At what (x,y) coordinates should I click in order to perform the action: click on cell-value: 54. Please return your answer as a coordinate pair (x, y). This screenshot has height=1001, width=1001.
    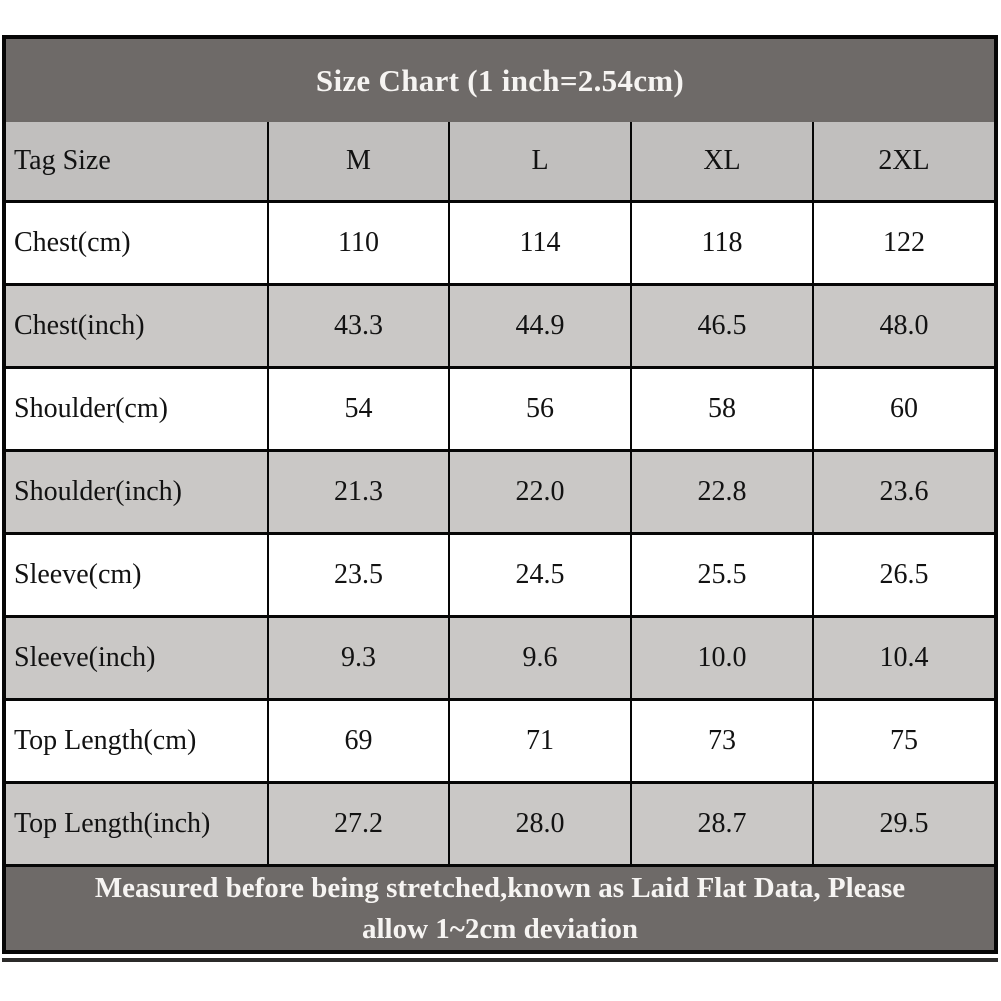
    Looking at the image, I should click on (357, 409).